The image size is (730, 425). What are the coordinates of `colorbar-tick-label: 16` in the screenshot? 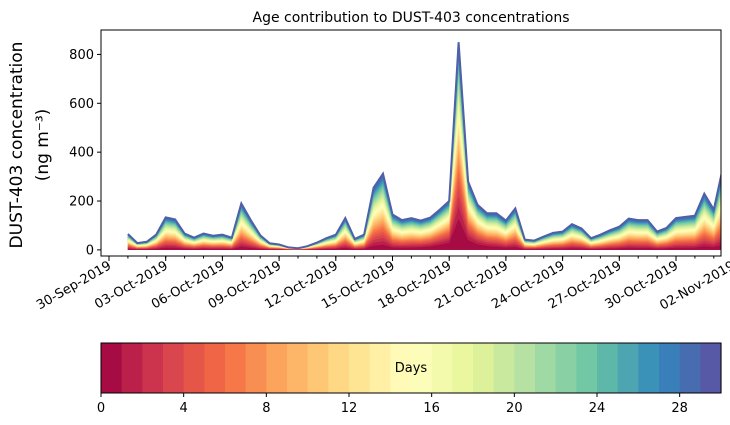 It's located at (431, 408).